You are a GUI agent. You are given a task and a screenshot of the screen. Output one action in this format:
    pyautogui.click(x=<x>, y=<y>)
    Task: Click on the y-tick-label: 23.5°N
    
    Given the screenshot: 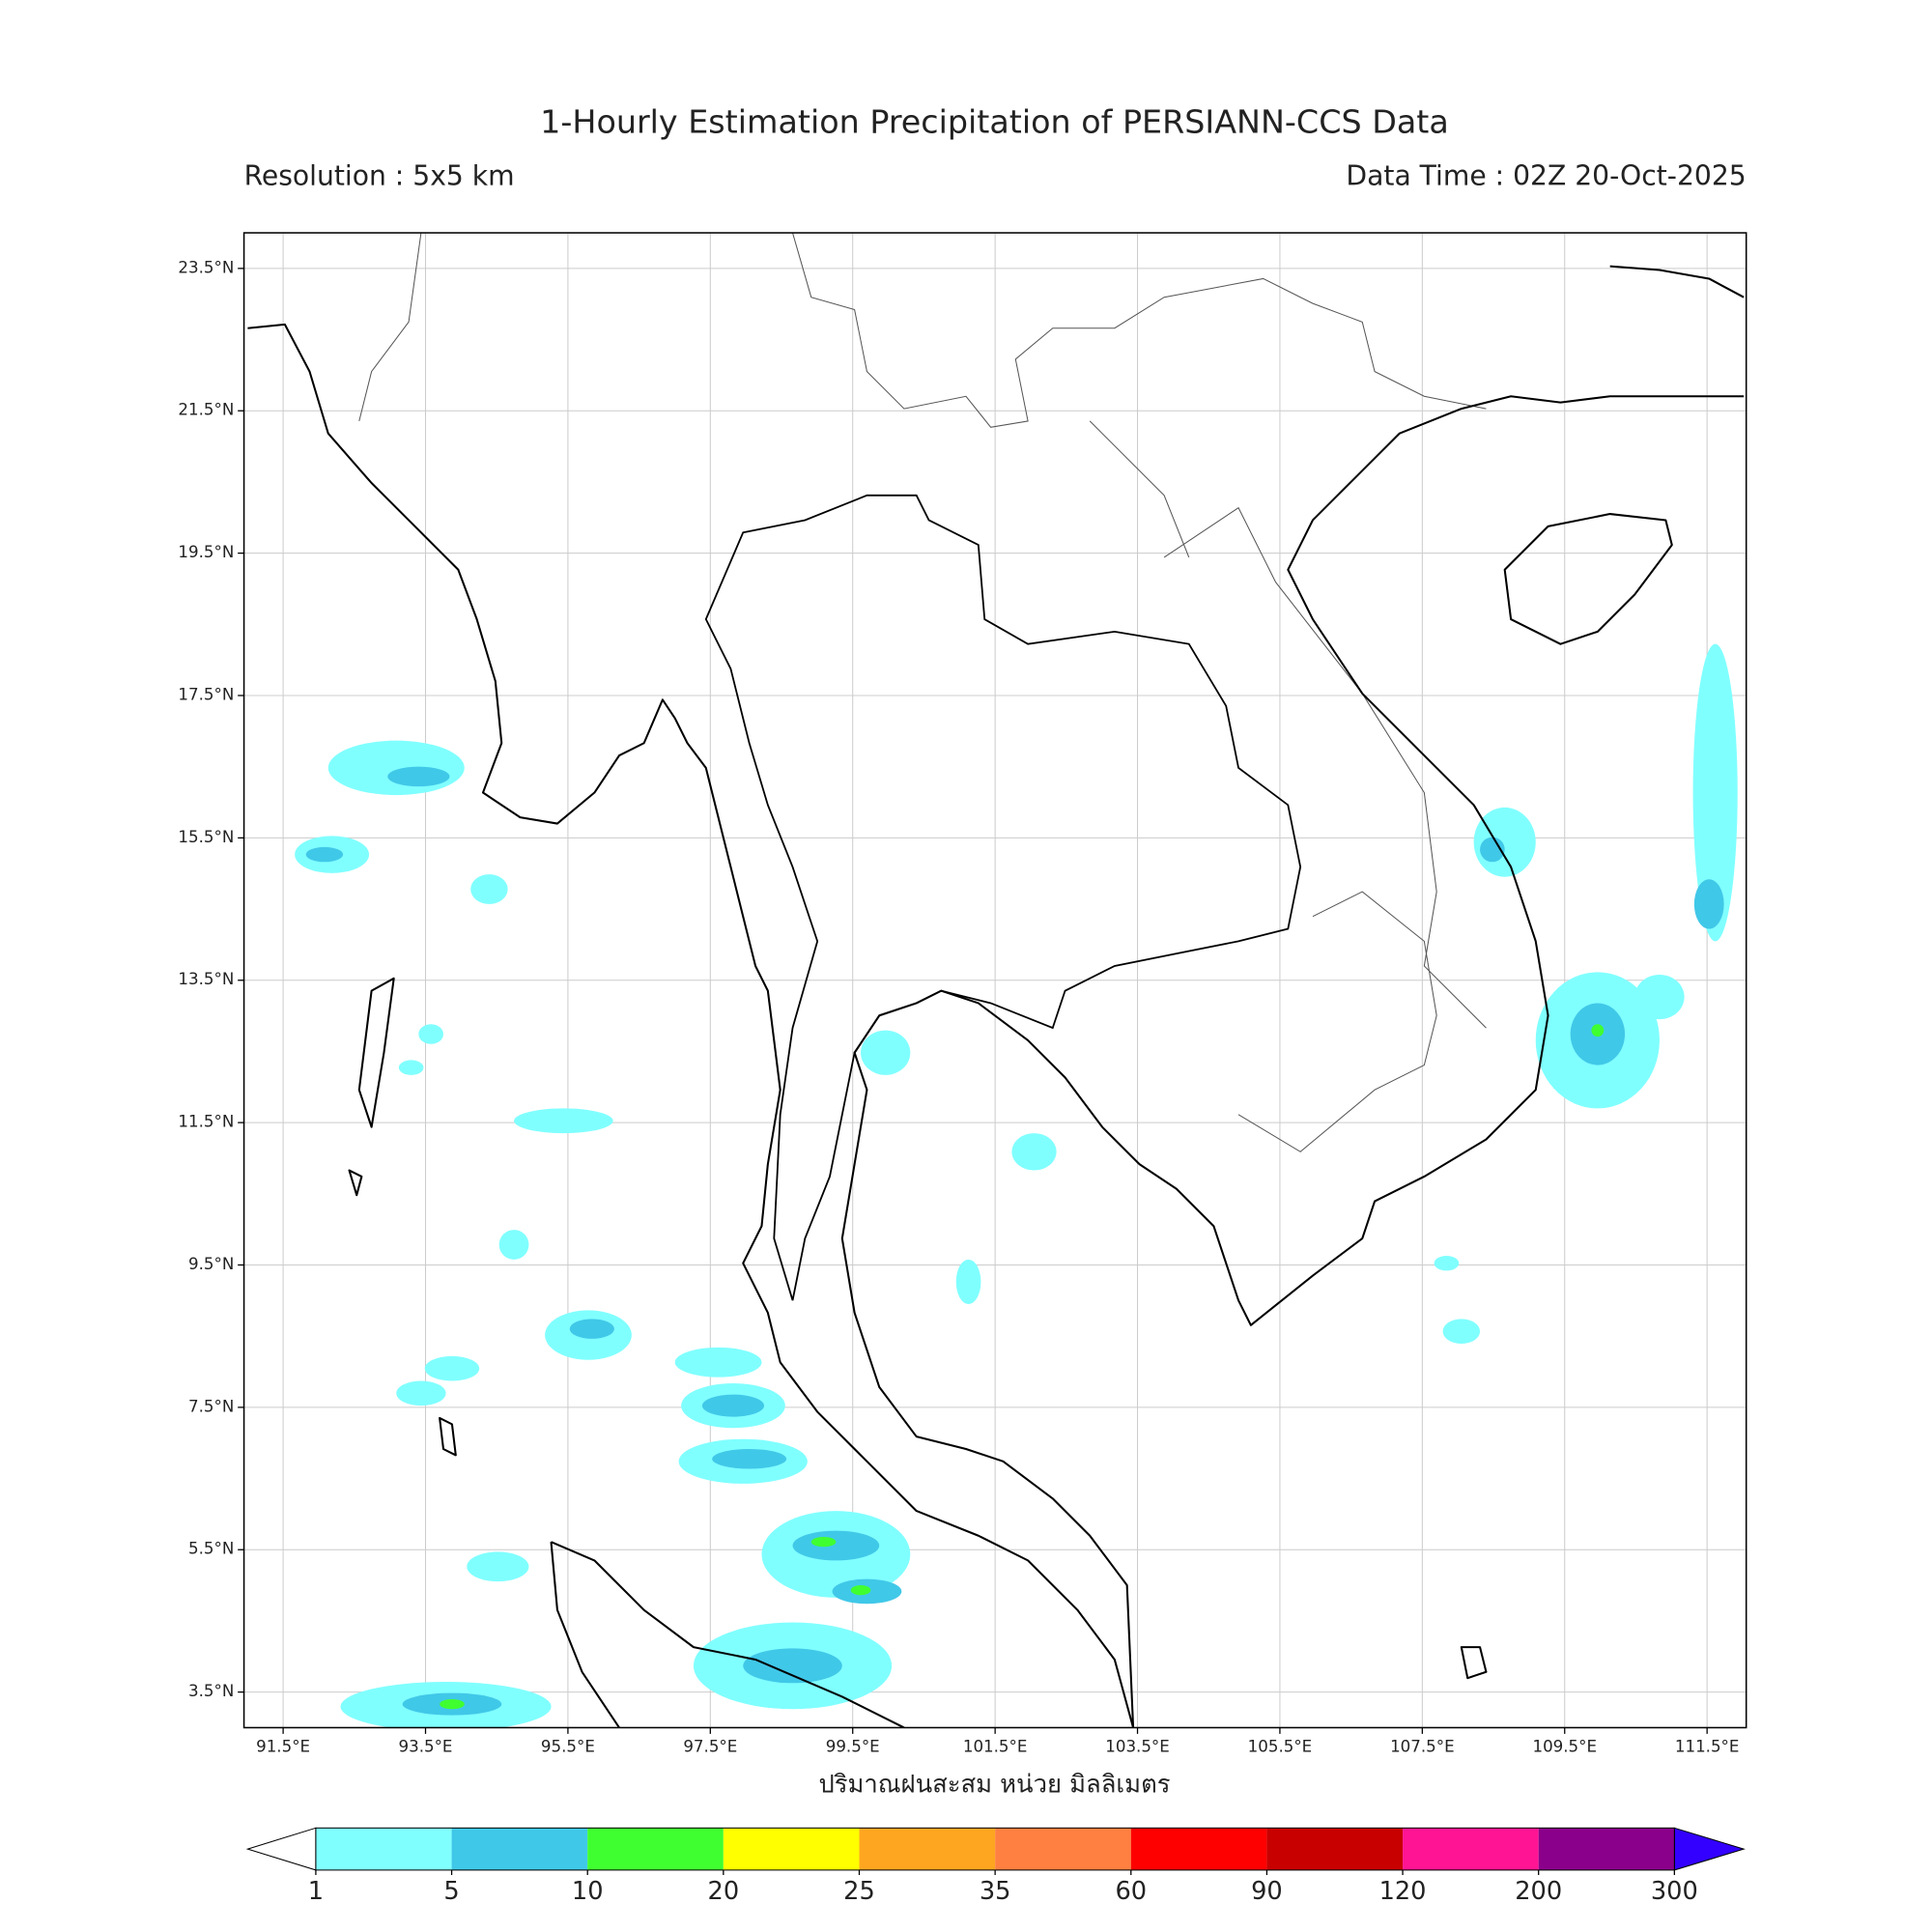 What is the action you would take?
    pyautogui.click(x=206, y=267)
    